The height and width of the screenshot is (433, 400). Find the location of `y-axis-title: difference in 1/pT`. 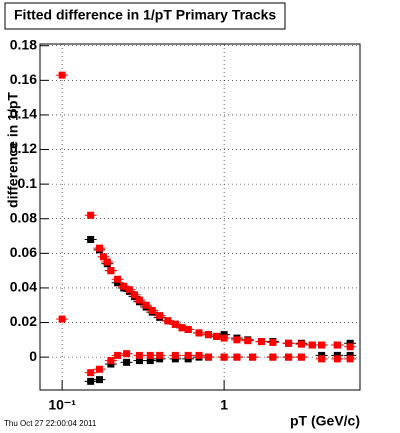

y-axis-title: difference in 1/pT is located at coordinates (13, 150).